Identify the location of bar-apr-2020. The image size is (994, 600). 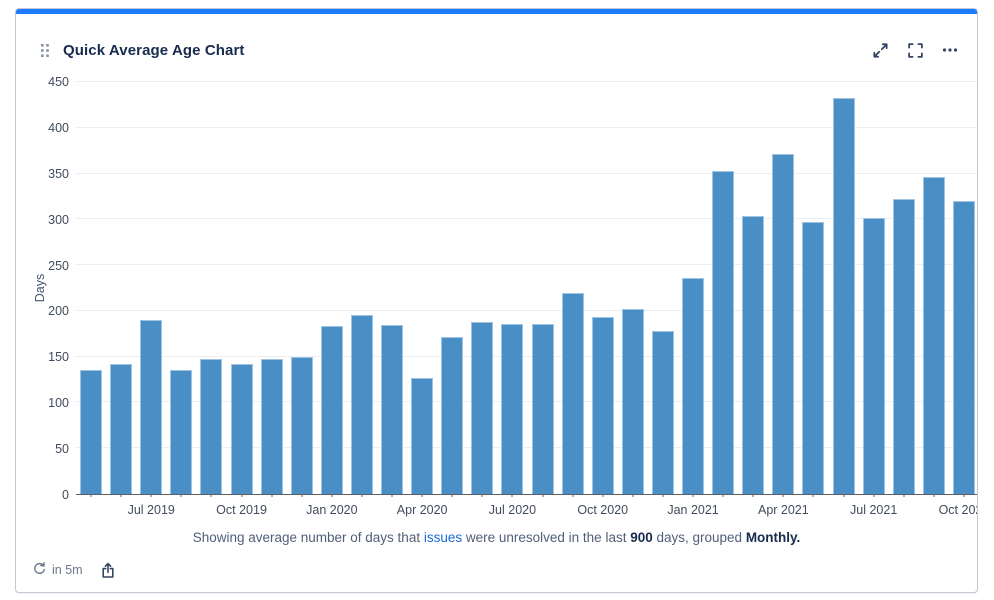
(422, 435).